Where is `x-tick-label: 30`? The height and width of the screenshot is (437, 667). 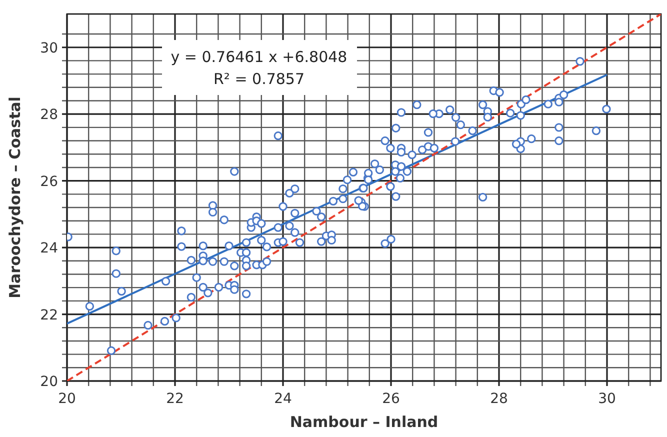 x-tick-label: 30 is located at coordinates (607, 399).